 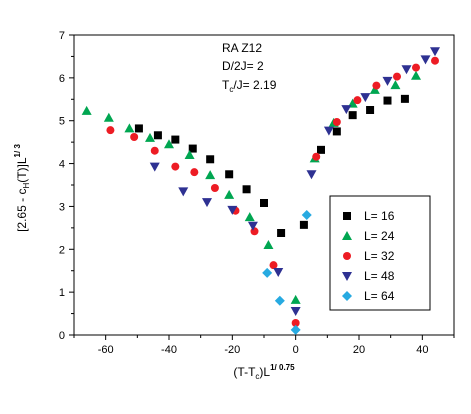 What do you see at coordinates (379, 256) in the screenshot?
I see `legend-label-2: L= 32` at bounding box center [379, 256].